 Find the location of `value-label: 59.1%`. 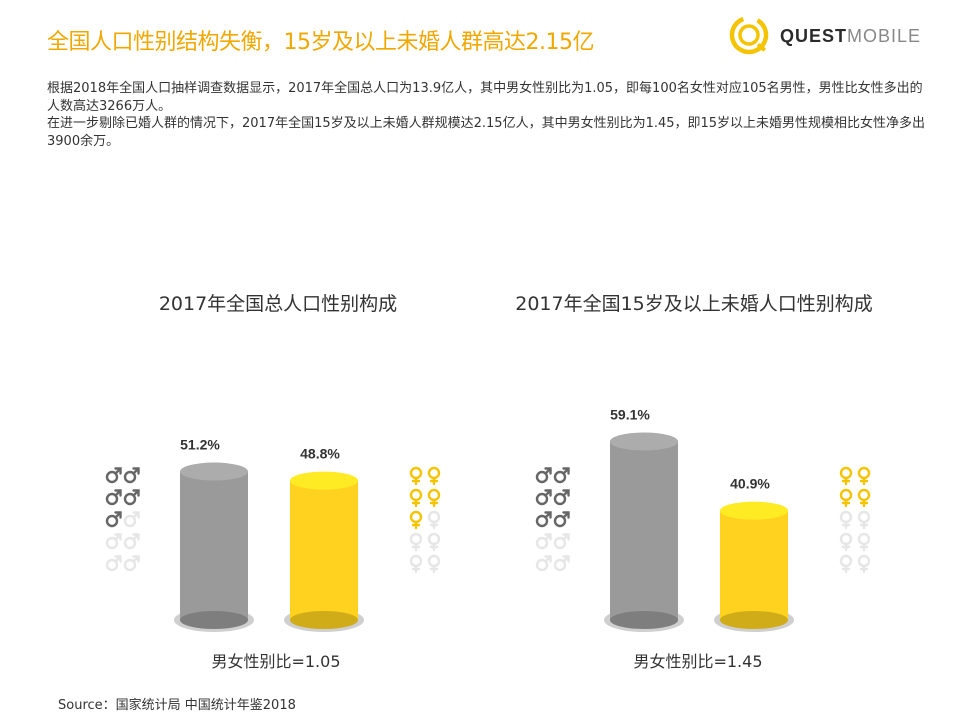

value-label: 59.1% is located at coordinates (630, 415).